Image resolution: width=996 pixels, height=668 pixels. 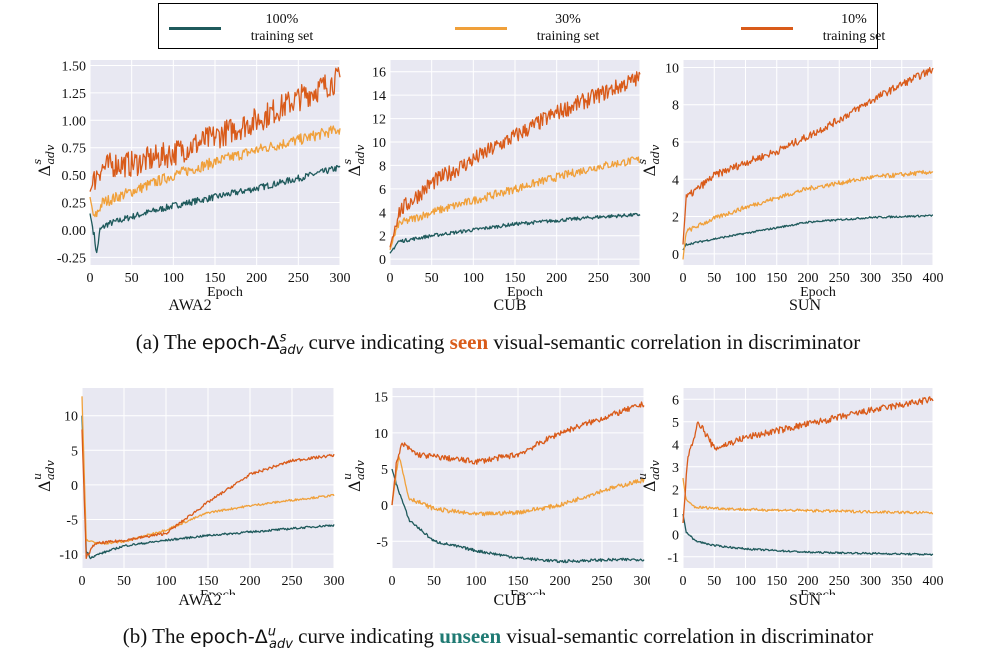 I want to click on dataset-label-cub-a: CUB, so click(x=510, y=305).